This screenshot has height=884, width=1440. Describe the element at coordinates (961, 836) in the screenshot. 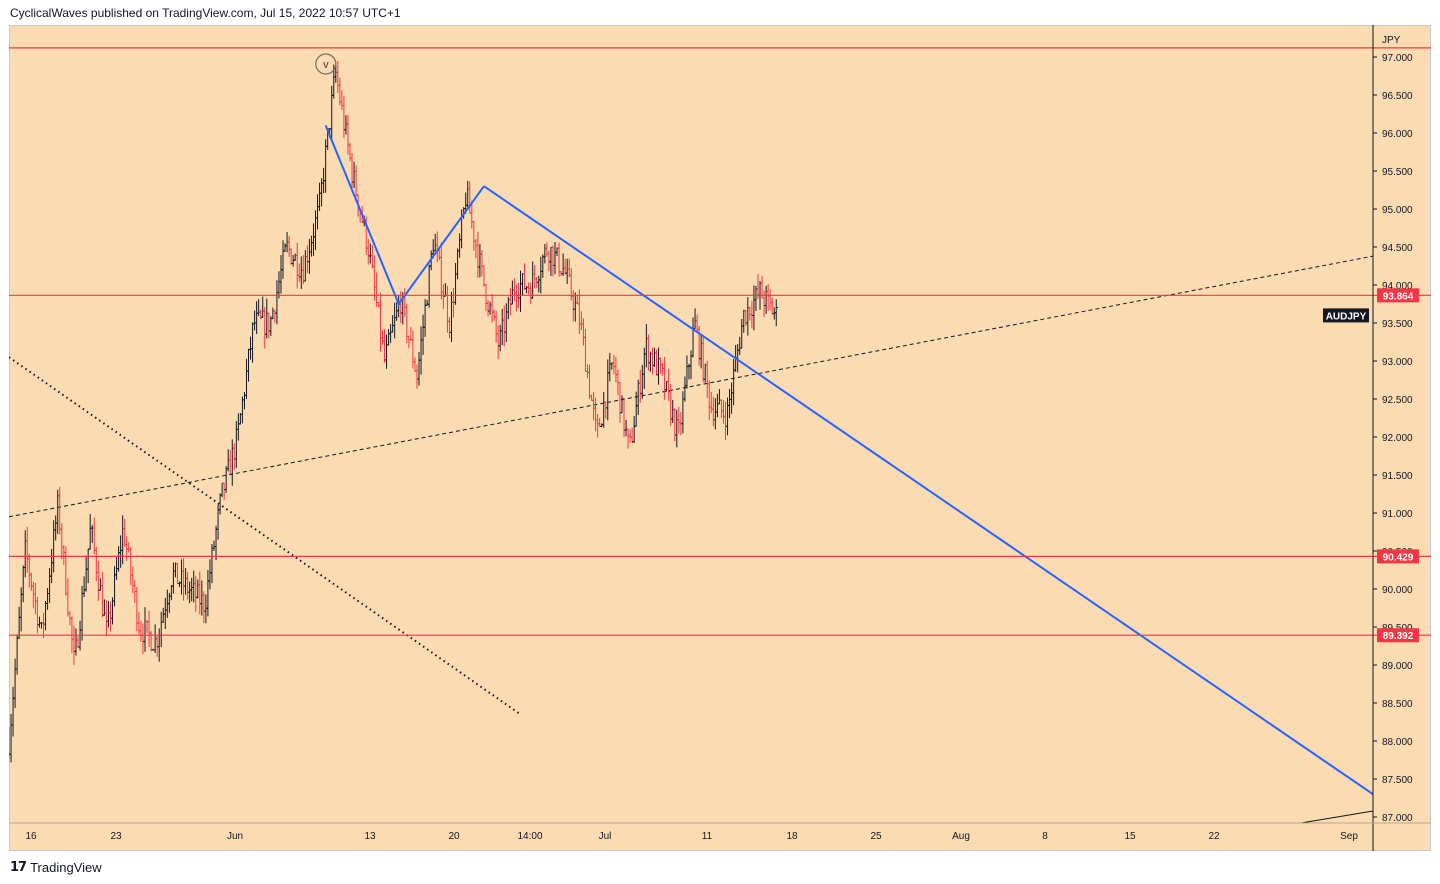

I see `x-tick-label: Aug` at that location.